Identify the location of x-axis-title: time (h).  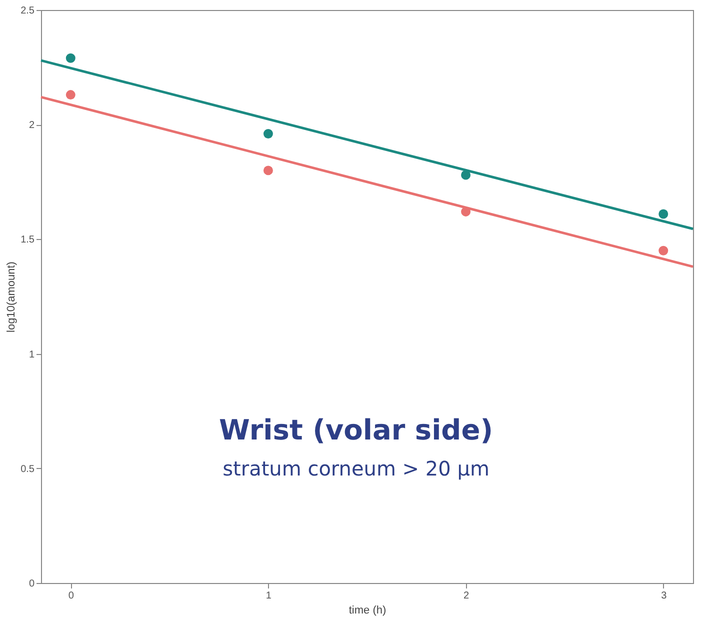
(367, 610).